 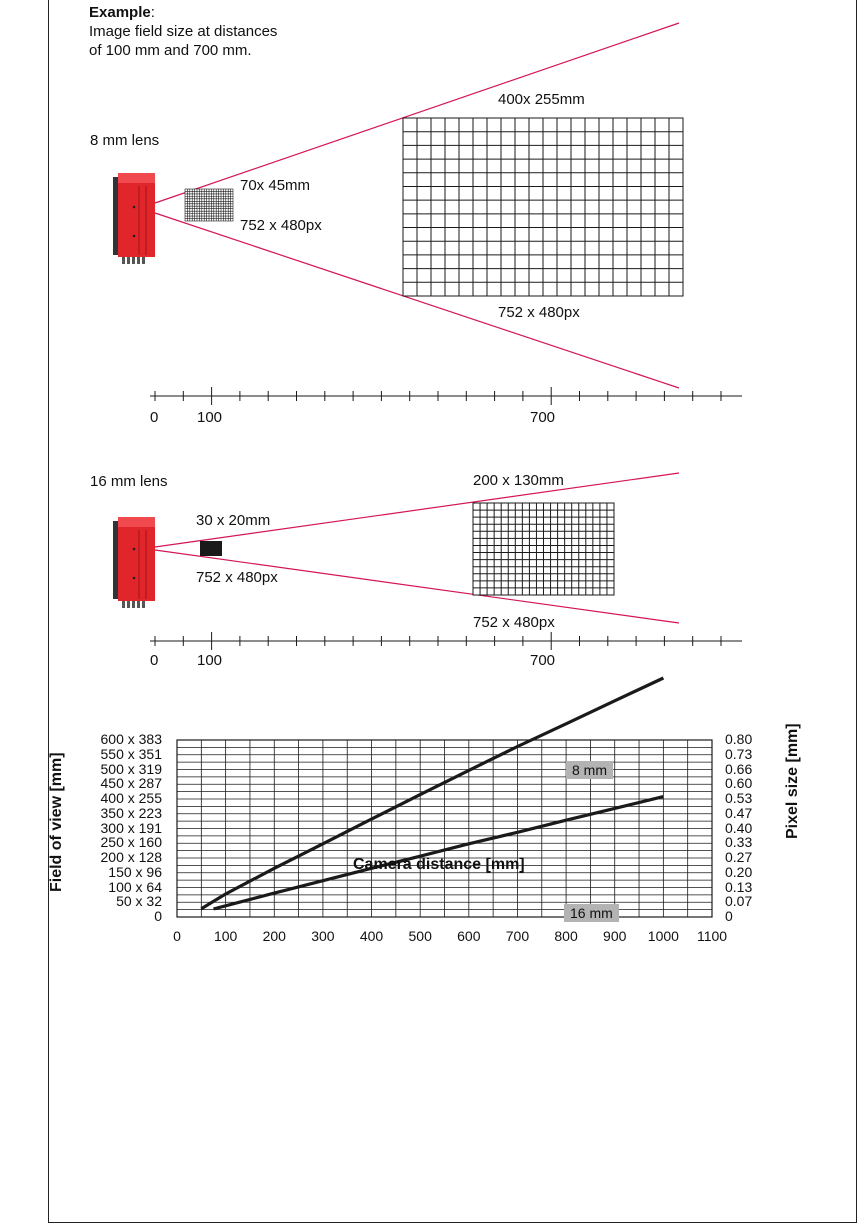 I want to click on lens-16mm-near-size: 30 x 20mm, so click(x=233, y=520).